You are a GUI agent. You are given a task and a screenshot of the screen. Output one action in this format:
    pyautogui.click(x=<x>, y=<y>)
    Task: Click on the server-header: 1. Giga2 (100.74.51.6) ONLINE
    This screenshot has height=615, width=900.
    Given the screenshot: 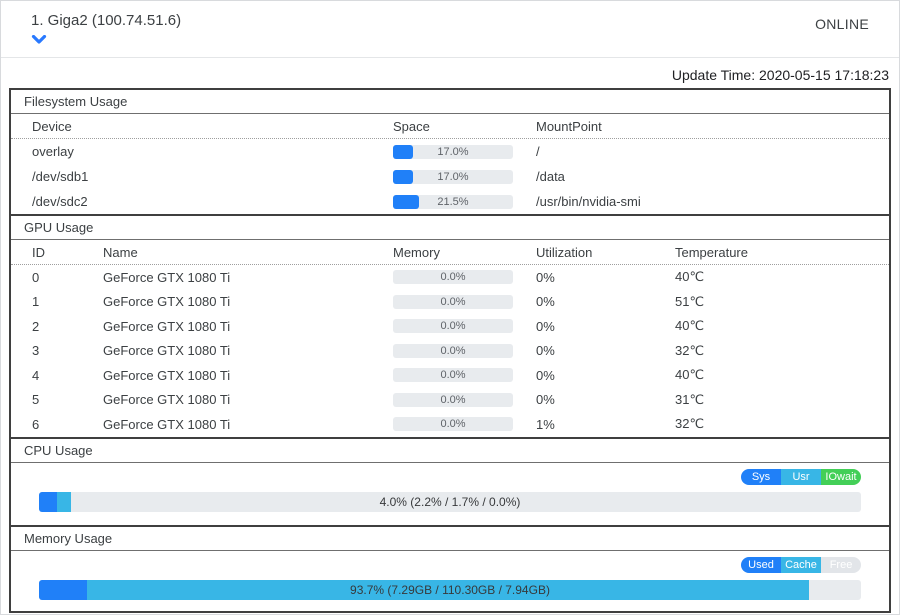 What is the action you would take?
    pyautogui.click(x=450, y=29)
    